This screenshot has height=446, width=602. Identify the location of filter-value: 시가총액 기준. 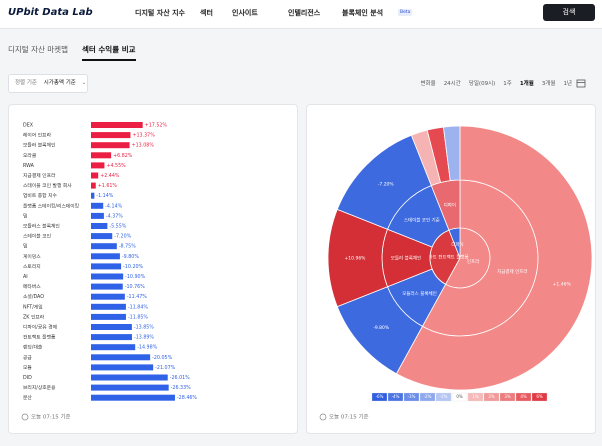
(59, 83).